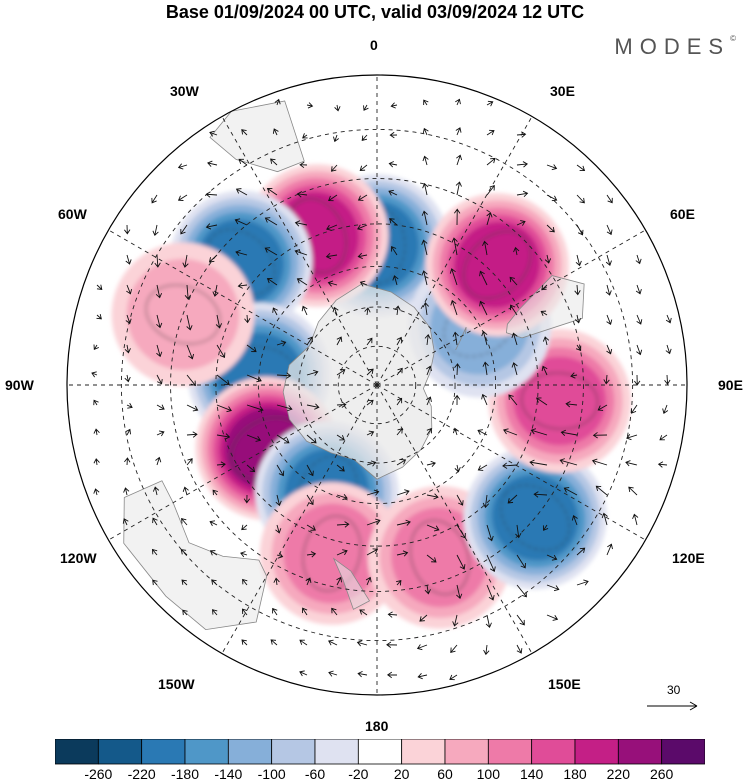 The height and width of the screenshot is (783, 750). I want to click on colorbar-tick-label: 20, so click(401, 774).